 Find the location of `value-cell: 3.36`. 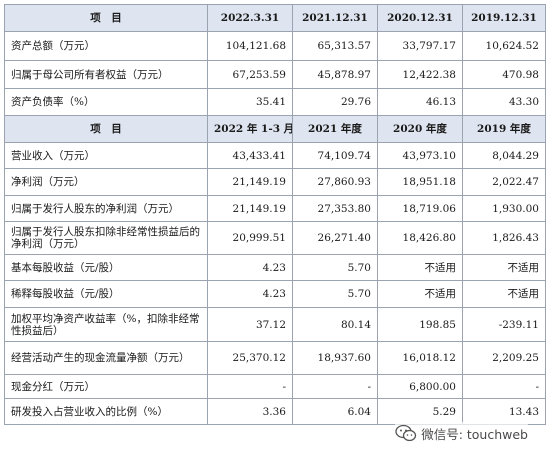

value-cell: 3.36 is located at coordinates (250, 411).